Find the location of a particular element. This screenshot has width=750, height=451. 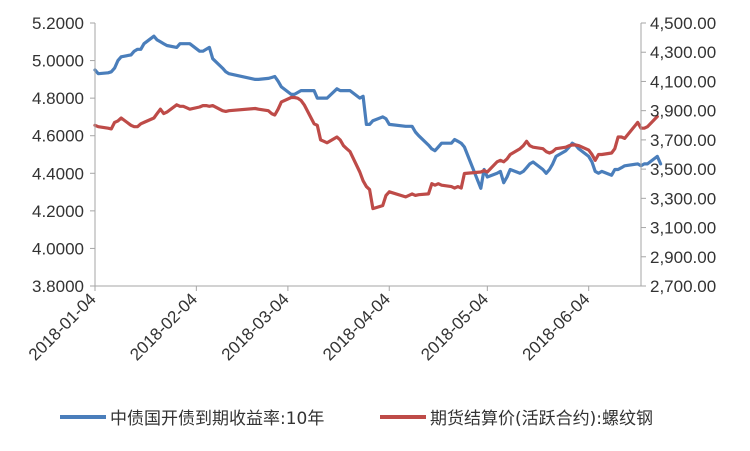

legend-entry-rebar: 期货结算价(活跃合约):螺纹钢 is located at coordinates (516, 419).